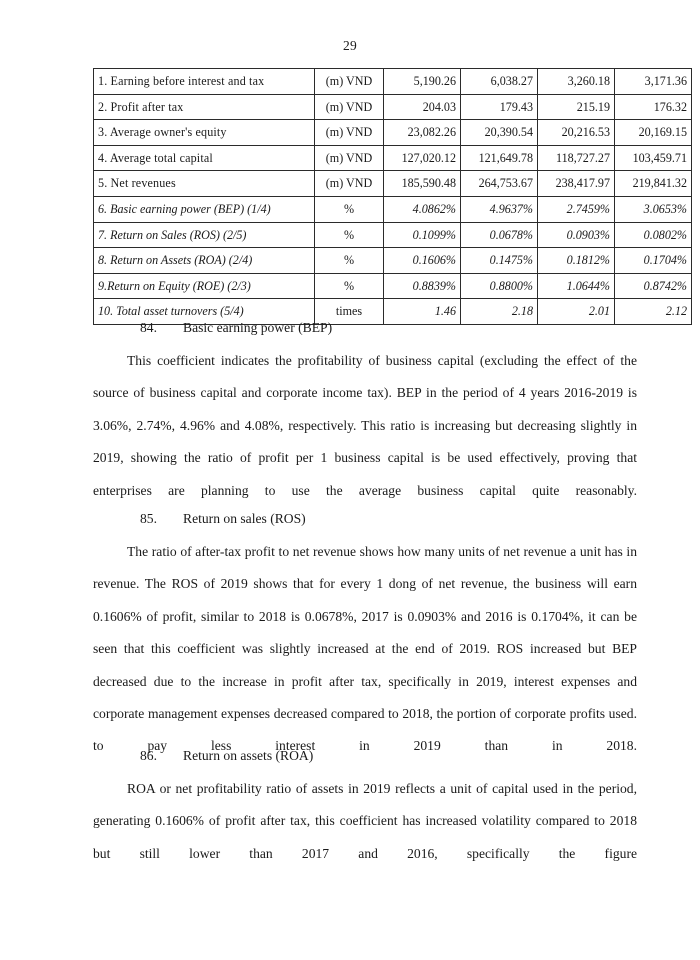 The image size is (700, 960). What do you see at coordinates (204, 209) in the screenshot?
I see `row-label: 6. Basic earning power (BEP) (1/4)` at bounding box center [204, 209].